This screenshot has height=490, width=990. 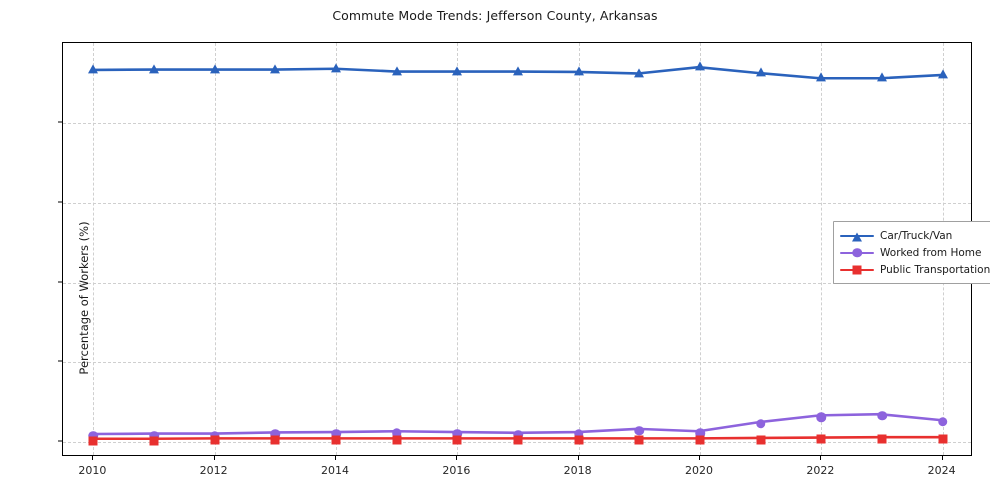 What do you see at coordinates (931, 252) in the screenshot?
I see `legend-label: Worked from Home` at bounding box center [931, 252].